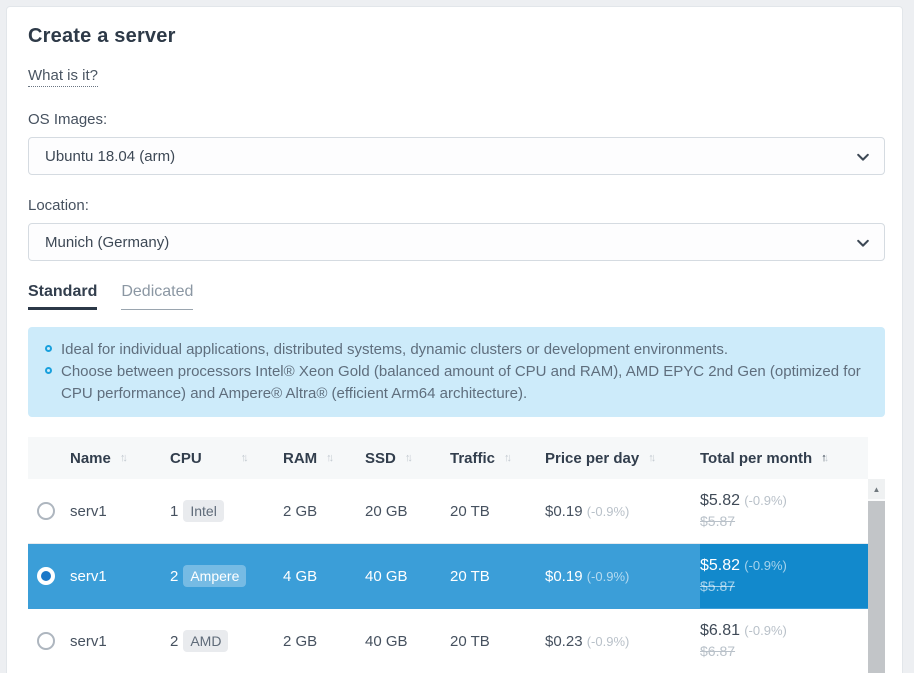 The width and height of the screenshot is (914, 673). I want to click on table-header-row: Name ↑↓ CPU ↑↓ RAM ↑↓ SSD ↑↓ Traffic ↑, so click(448, 458).